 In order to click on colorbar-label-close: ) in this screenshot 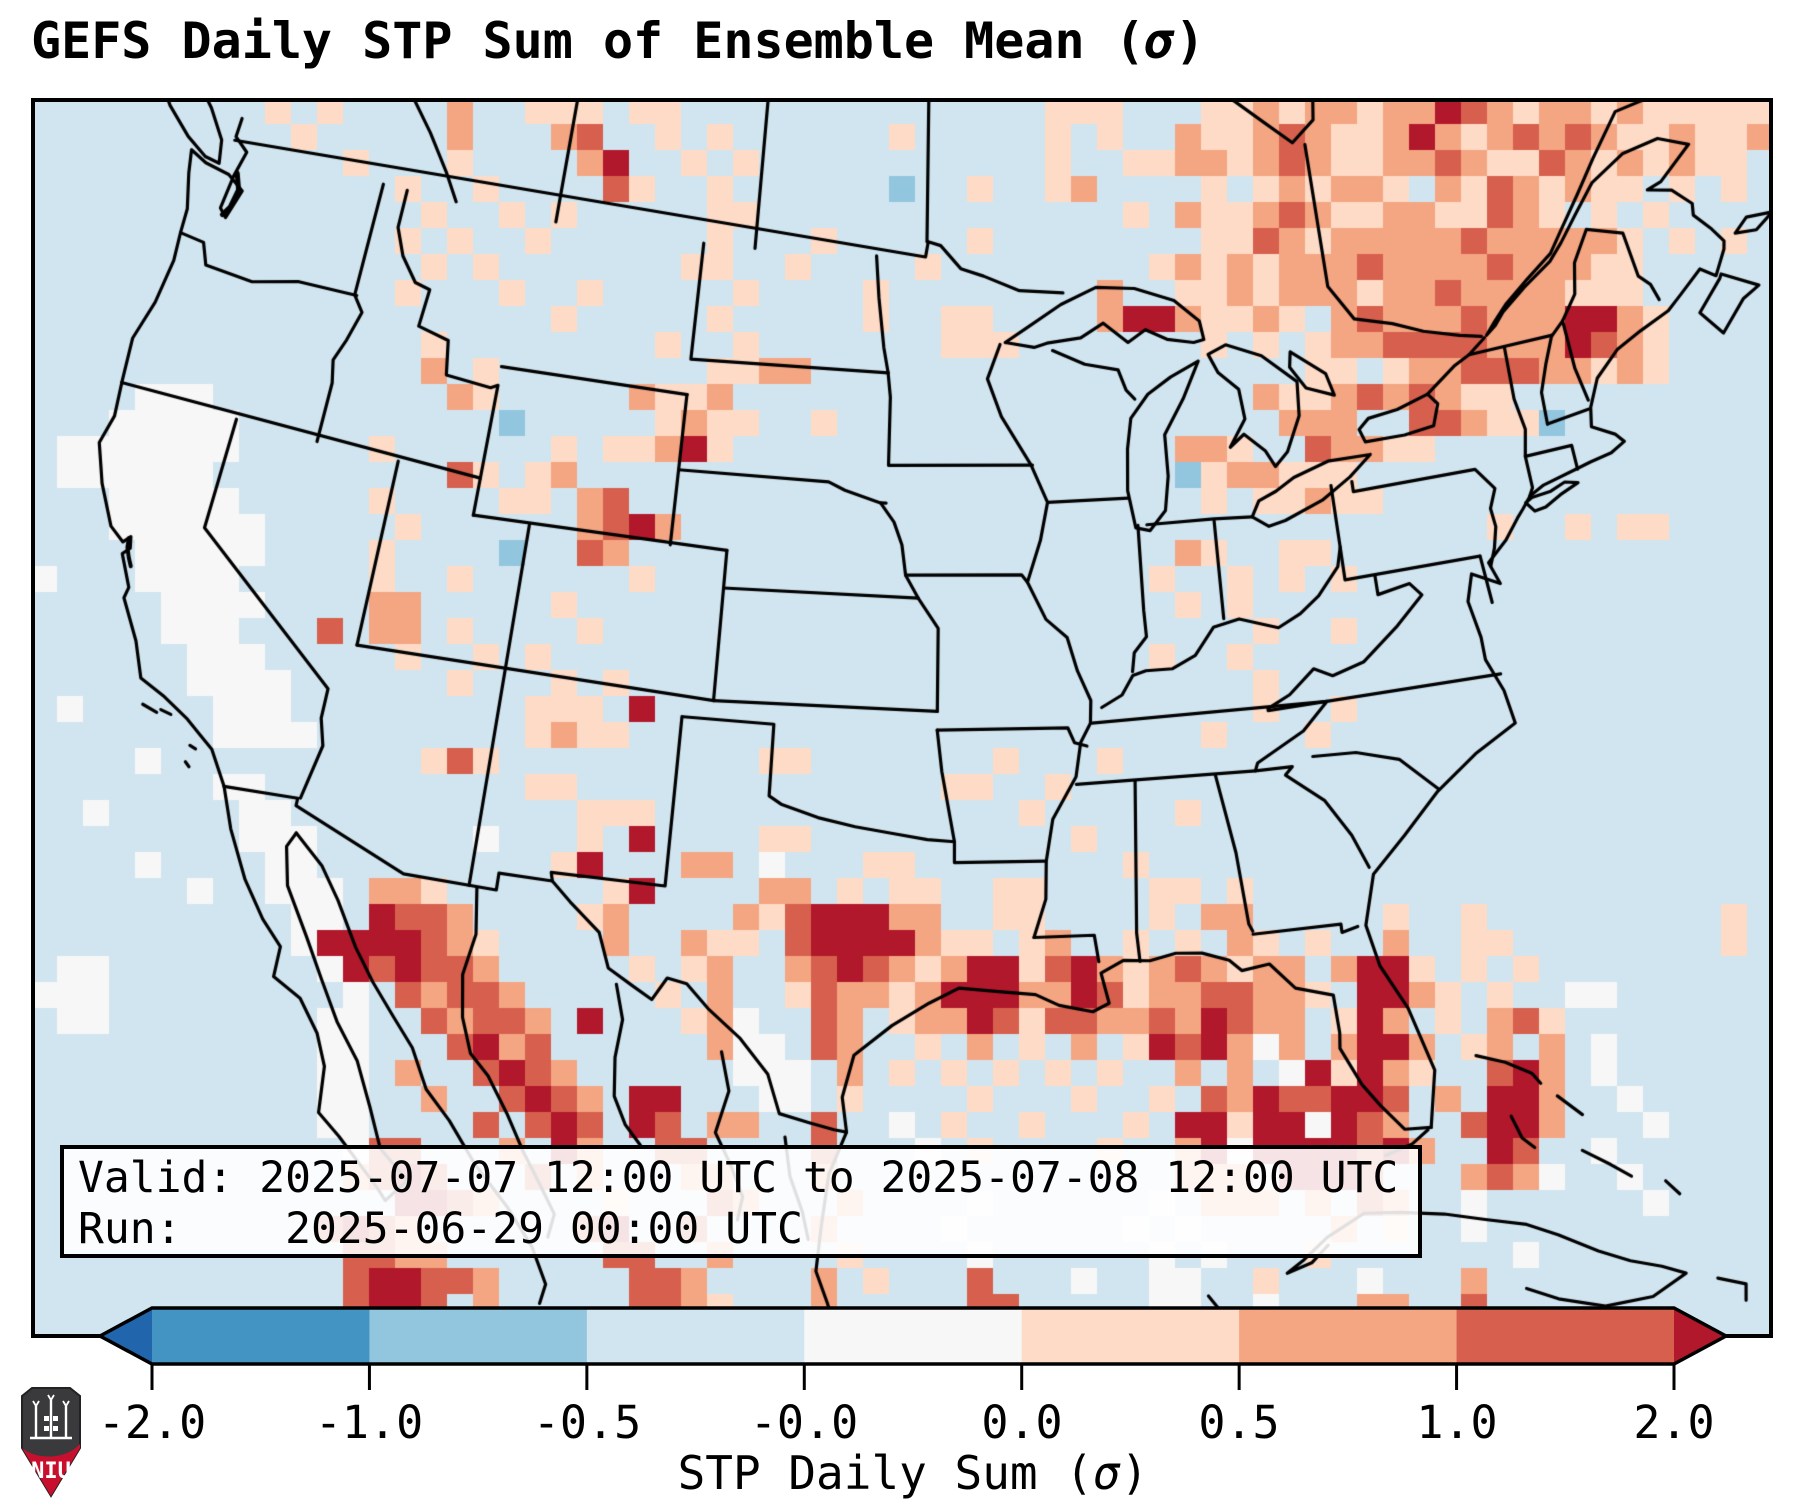, I will do `click(1134, 1473)`.